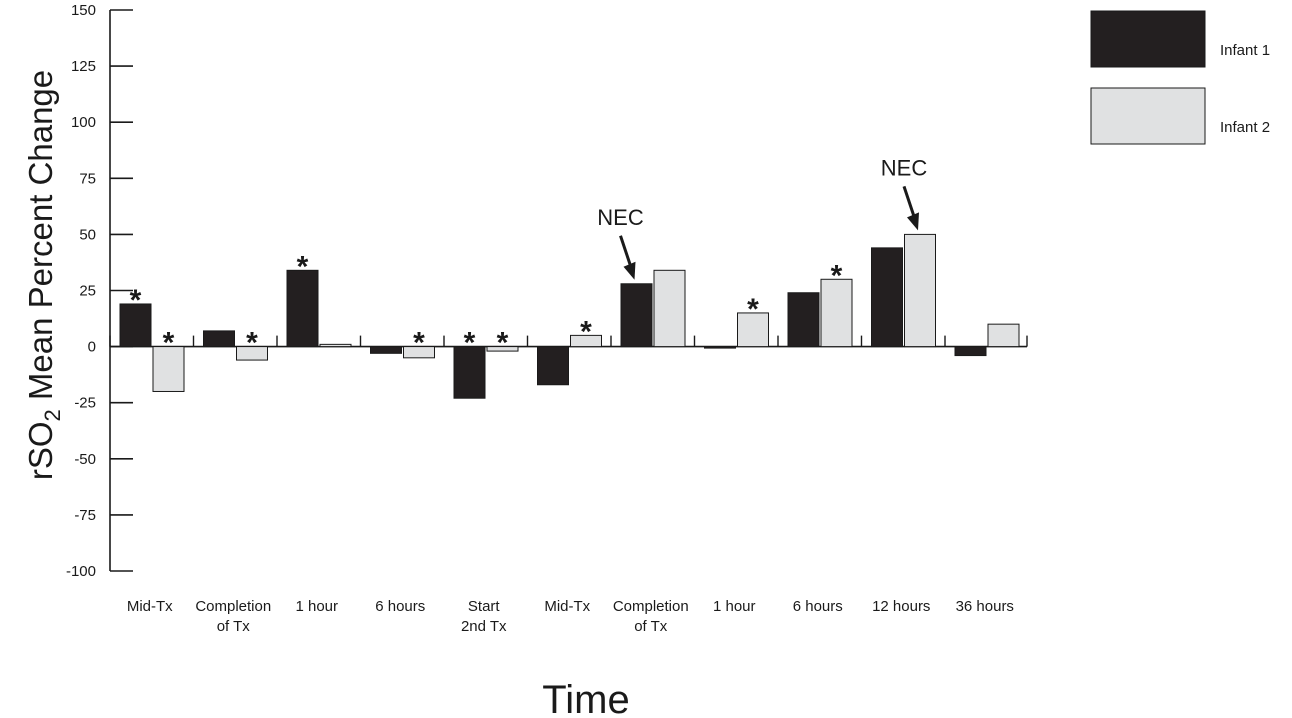 This screenshot has width=1292, height=718. I want to click on y-axis-title-rest: Mean Percent Change, so click(40, 239).